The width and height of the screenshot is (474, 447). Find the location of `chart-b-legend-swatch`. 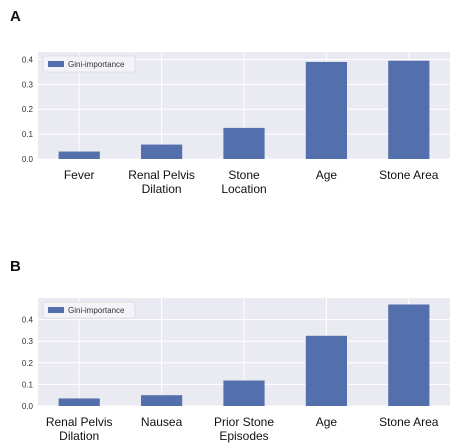

chart-b-legend-swatch is located at coordinates (56, 310).